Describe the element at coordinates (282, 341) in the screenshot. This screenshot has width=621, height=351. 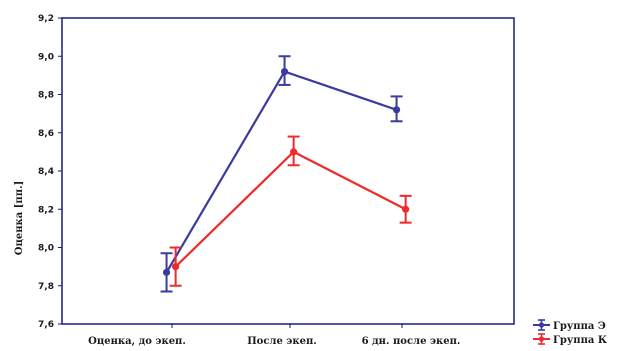
I see `x-tick-label: После экеп.` at that location.